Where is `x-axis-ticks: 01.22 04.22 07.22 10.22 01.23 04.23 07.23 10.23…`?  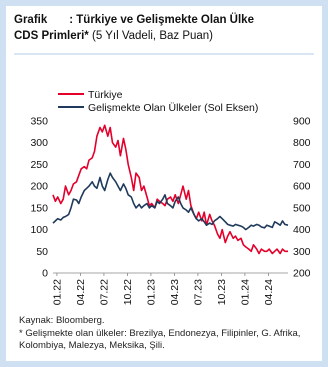
x-axis-ticks: 01.22 04.22 07.22 10.22 01.23 04.23 07.23 10.23… is located at coordinates (163, 289).